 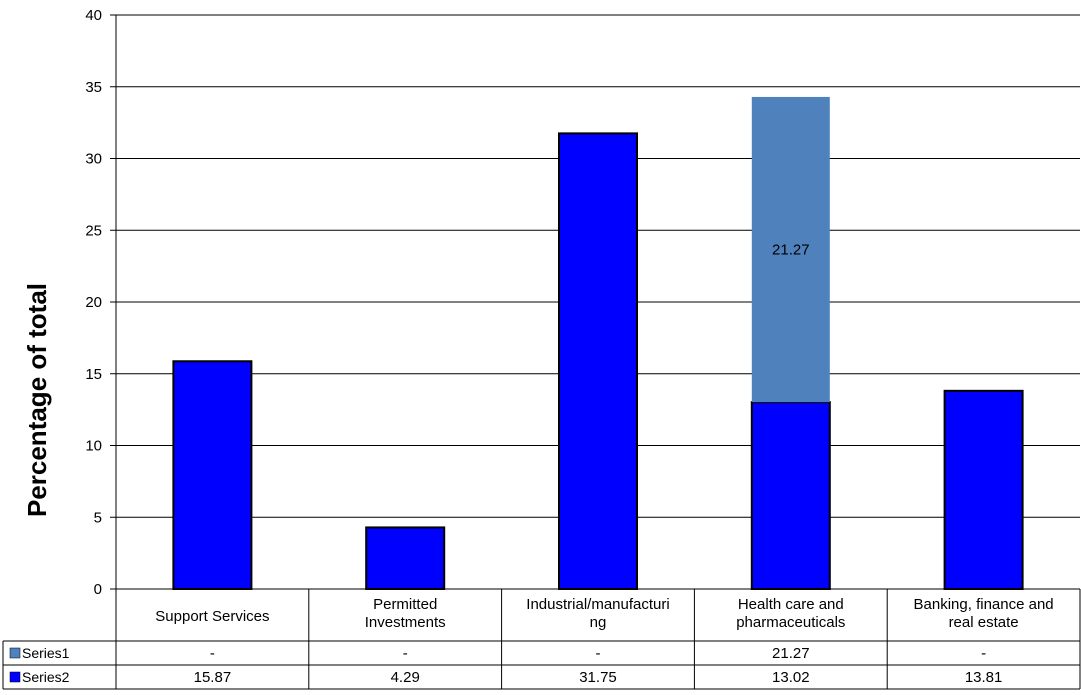 What do you see at coordinates (93, 15) in the screenshot?
I see `y-tick-label: 40` at bounding box center [93, 15].